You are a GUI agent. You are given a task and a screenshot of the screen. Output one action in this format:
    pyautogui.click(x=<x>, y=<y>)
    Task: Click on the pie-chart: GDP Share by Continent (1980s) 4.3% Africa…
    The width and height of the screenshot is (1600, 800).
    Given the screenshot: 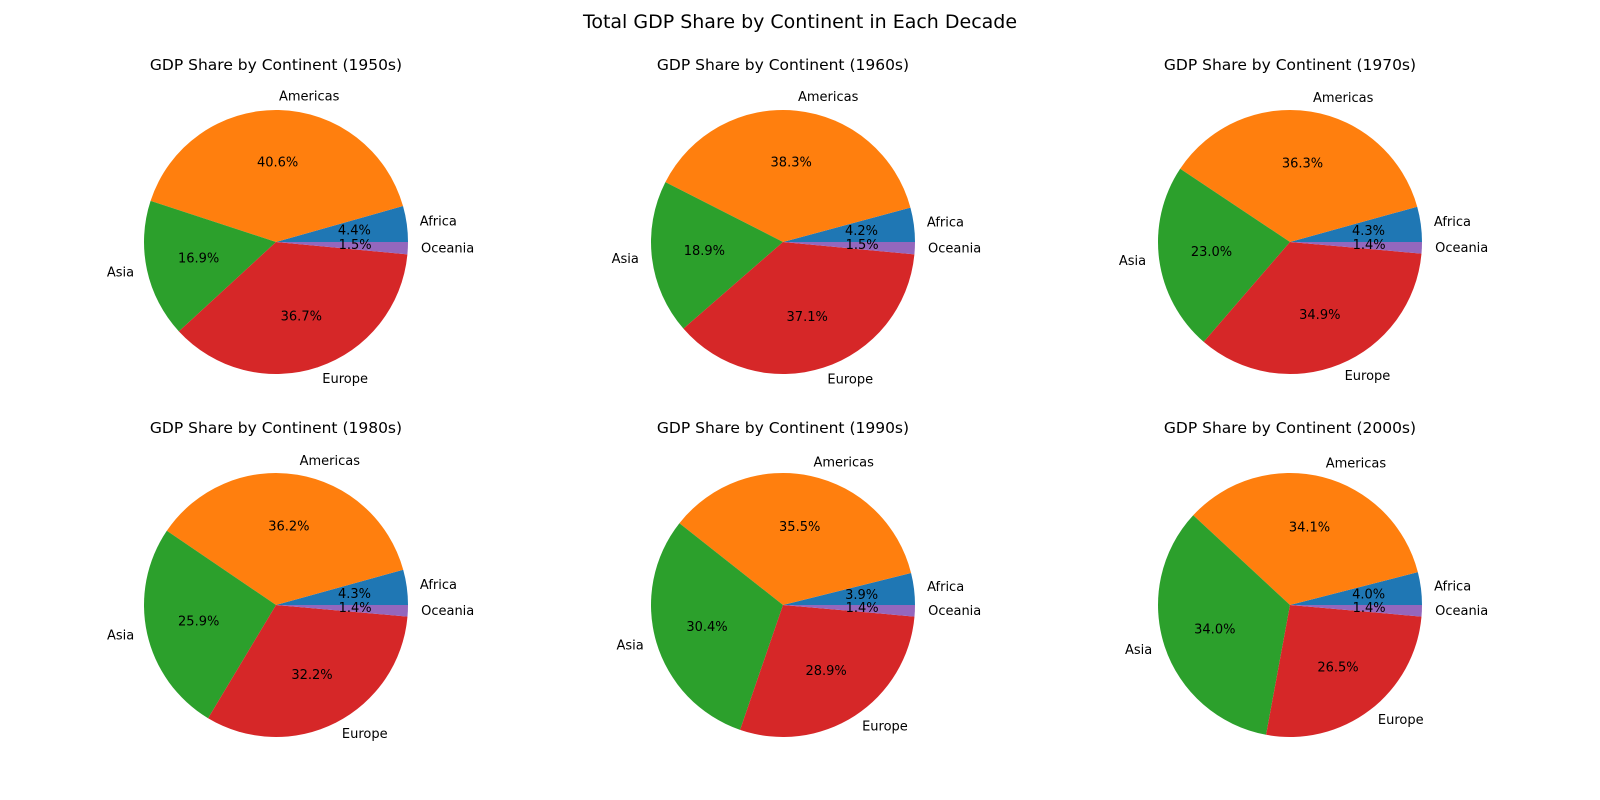 What is the action you would take?
    pyautogui.click(x=290, y=580)
    